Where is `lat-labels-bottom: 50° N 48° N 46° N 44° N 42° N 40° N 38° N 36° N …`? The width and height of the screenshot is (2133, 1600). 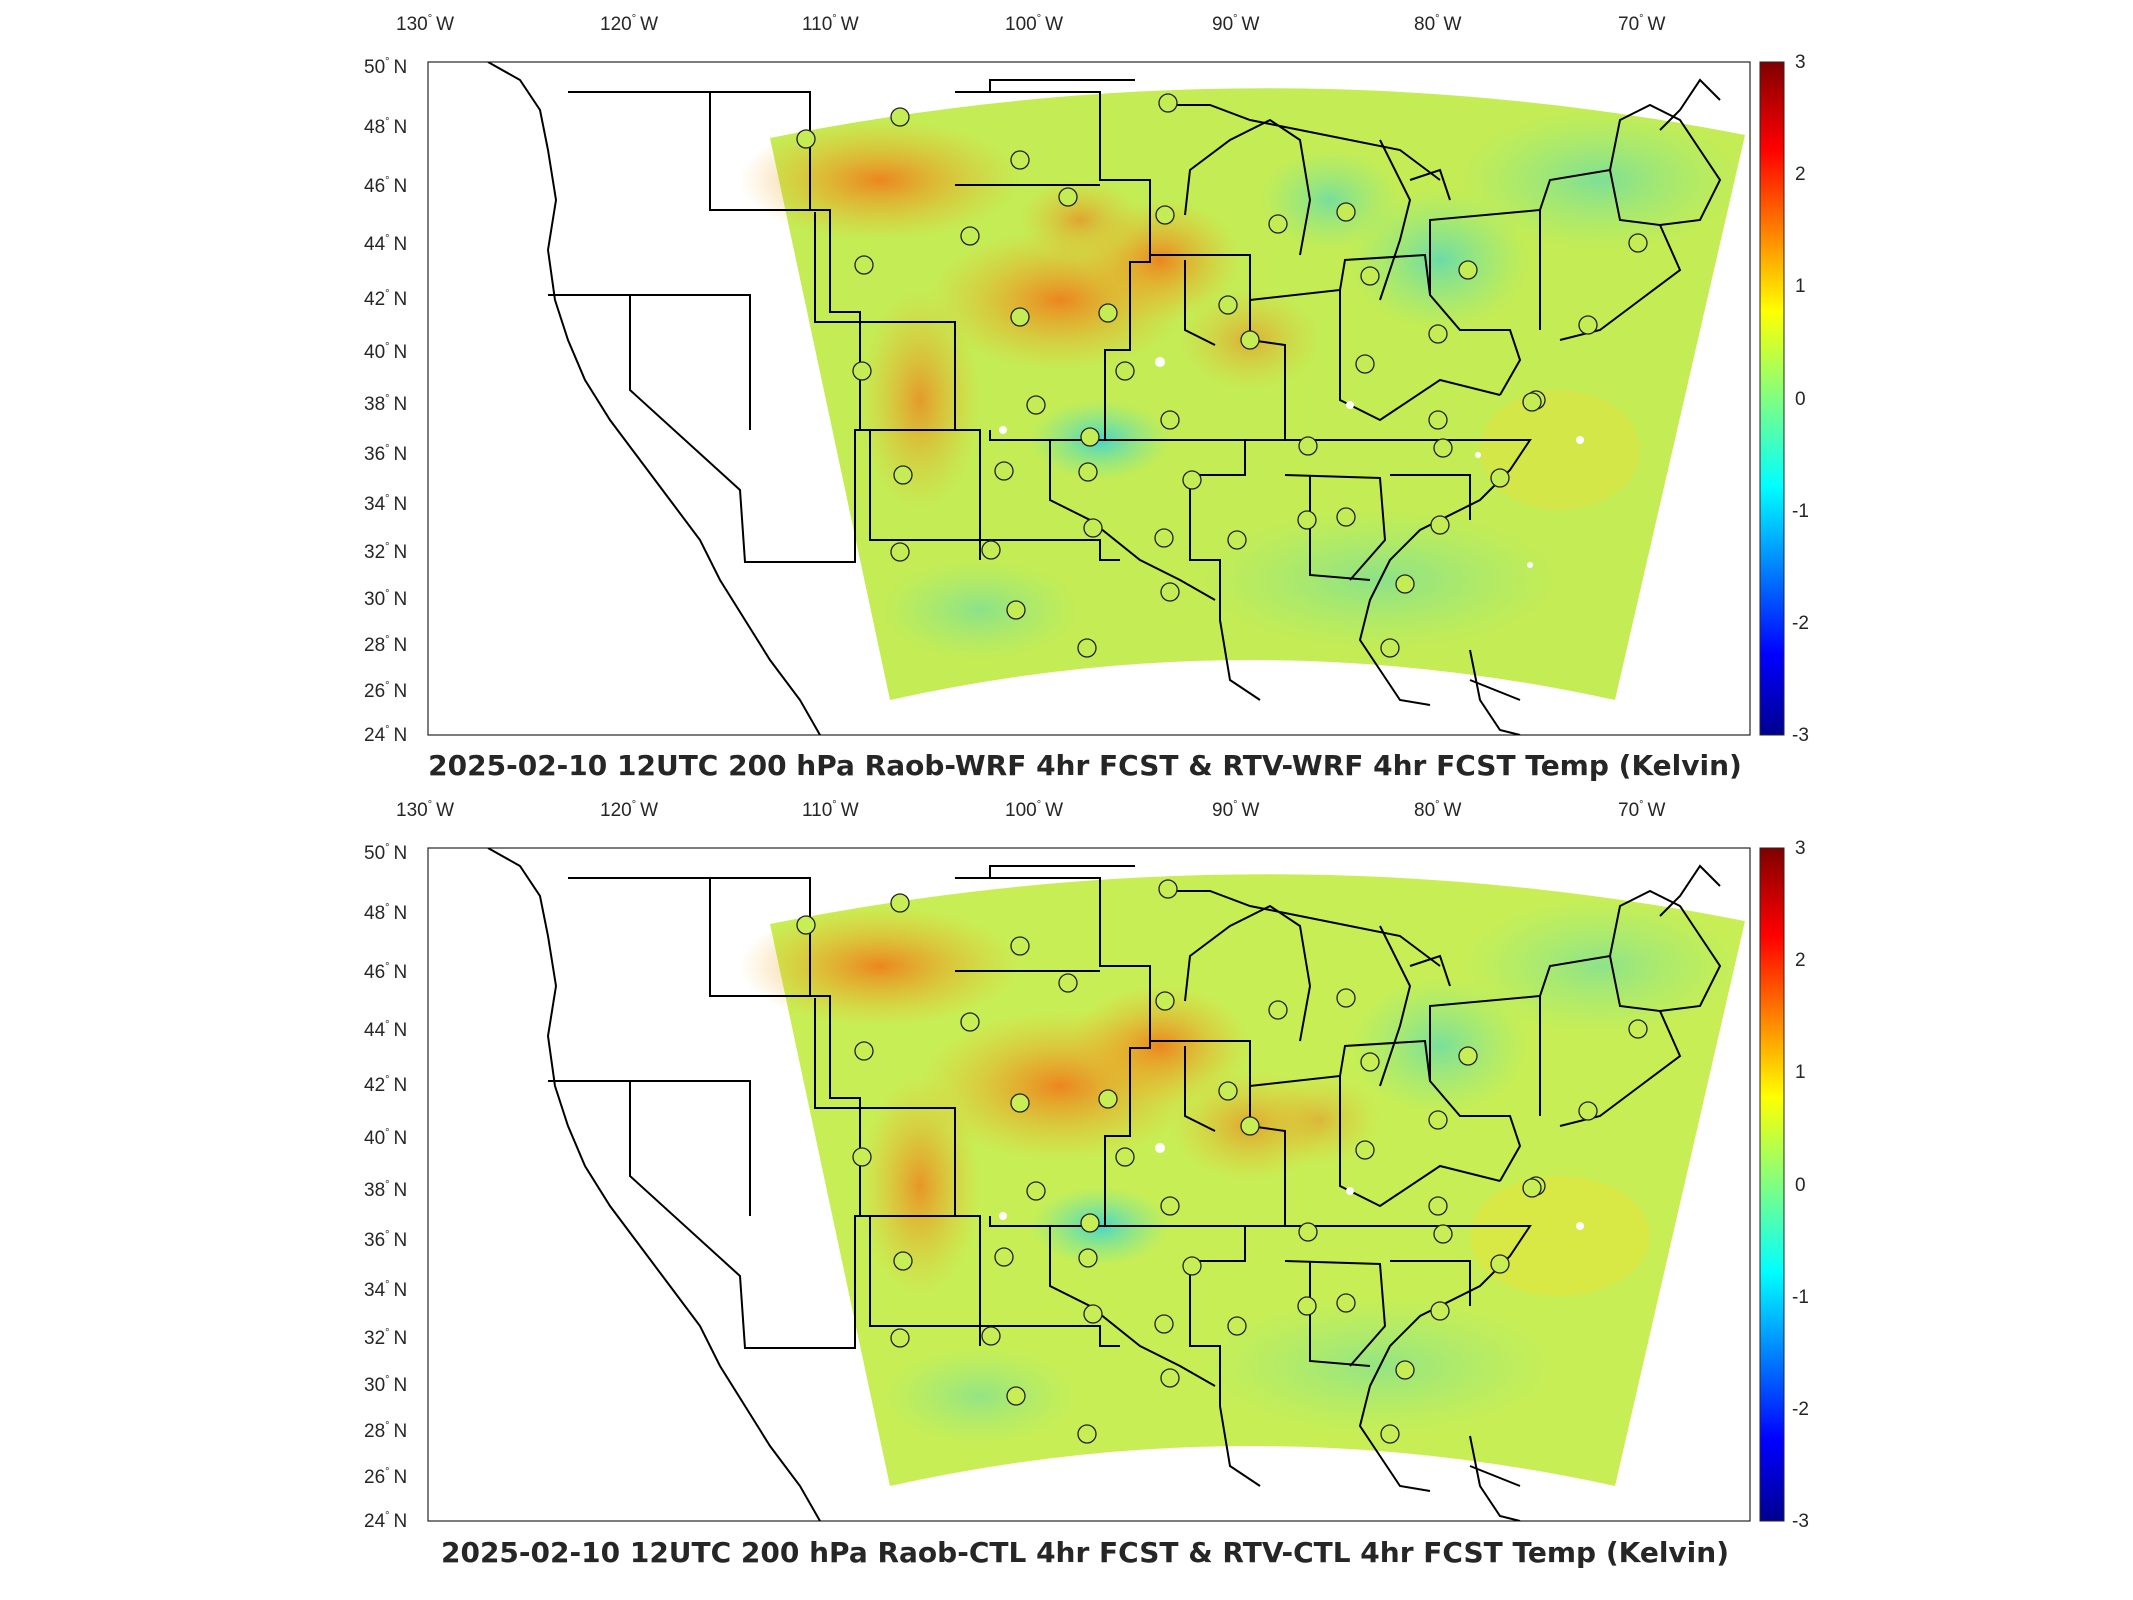
lat-labels-bottom: 50° N 48° N 46° N 44° N 42° N 40° N 38° N 36° N … is located at coordinates (385, 1187).